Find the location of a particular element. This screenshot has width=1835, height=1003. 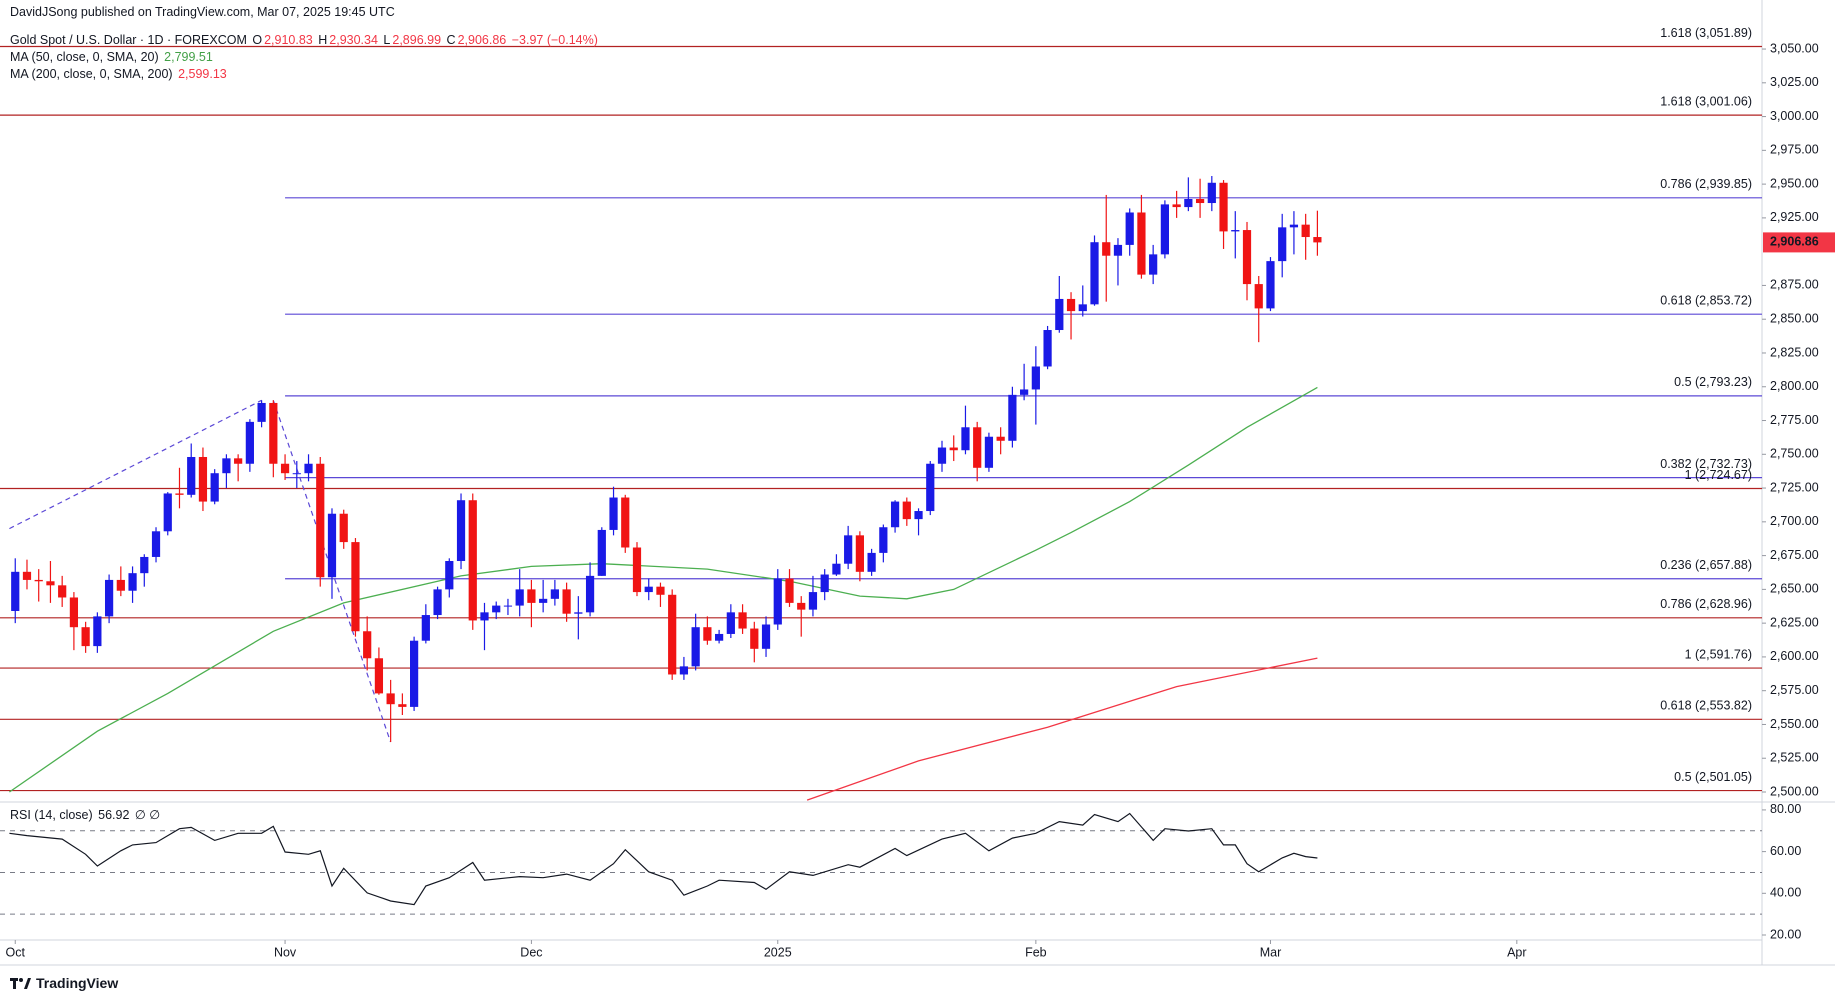

symbol: Gold Spot / U.S. Dollar · 1D · FOREXCOM is located at coordinates (128, 40).